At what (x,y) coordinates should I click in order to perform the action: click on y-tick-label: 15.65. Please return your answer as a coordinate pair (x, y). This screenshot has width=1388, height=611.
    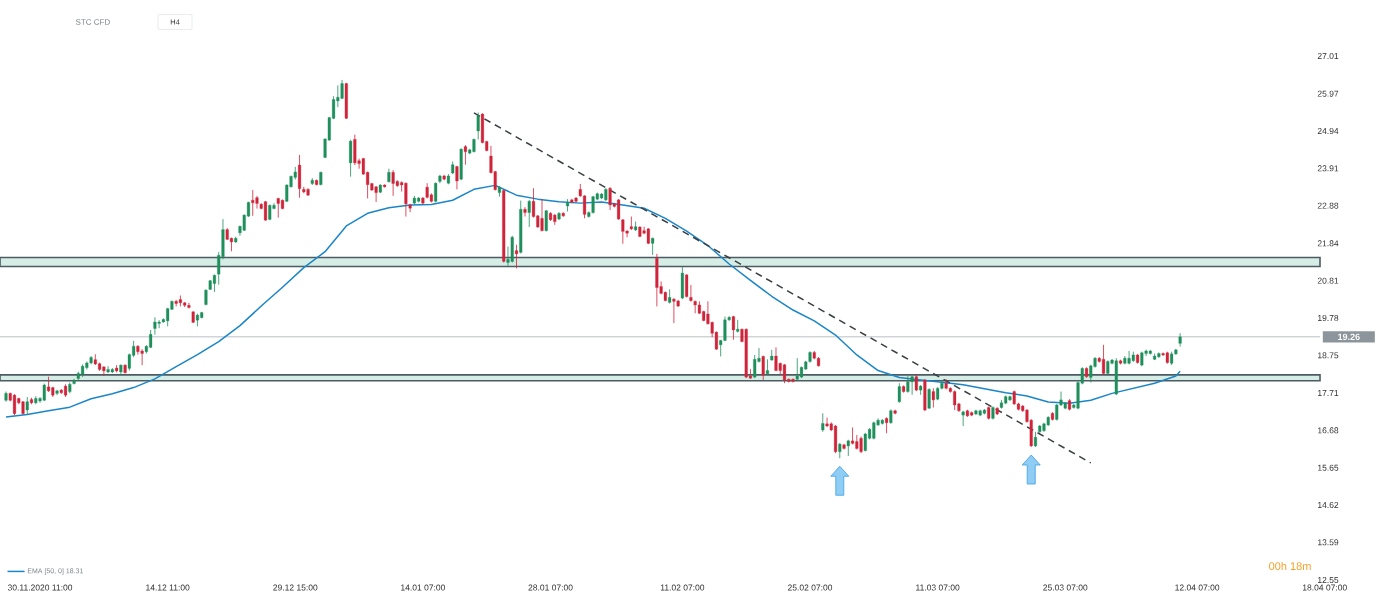
    Looking at the image, I should click on (1328, 467).